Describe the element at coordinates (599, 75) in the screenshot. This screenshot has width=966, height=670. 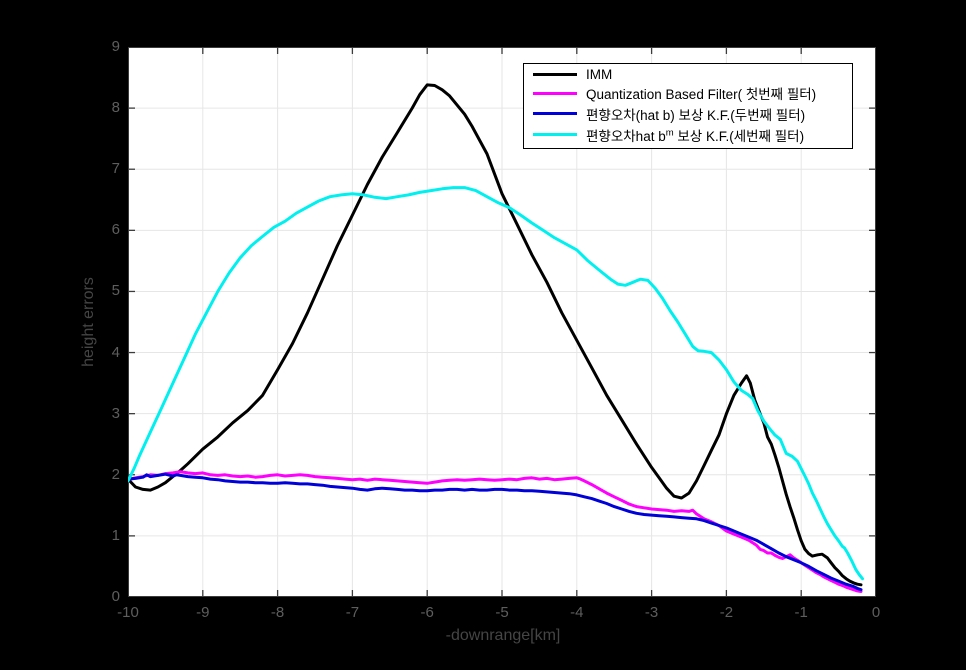
I see `legend-label: IMM` at that location.